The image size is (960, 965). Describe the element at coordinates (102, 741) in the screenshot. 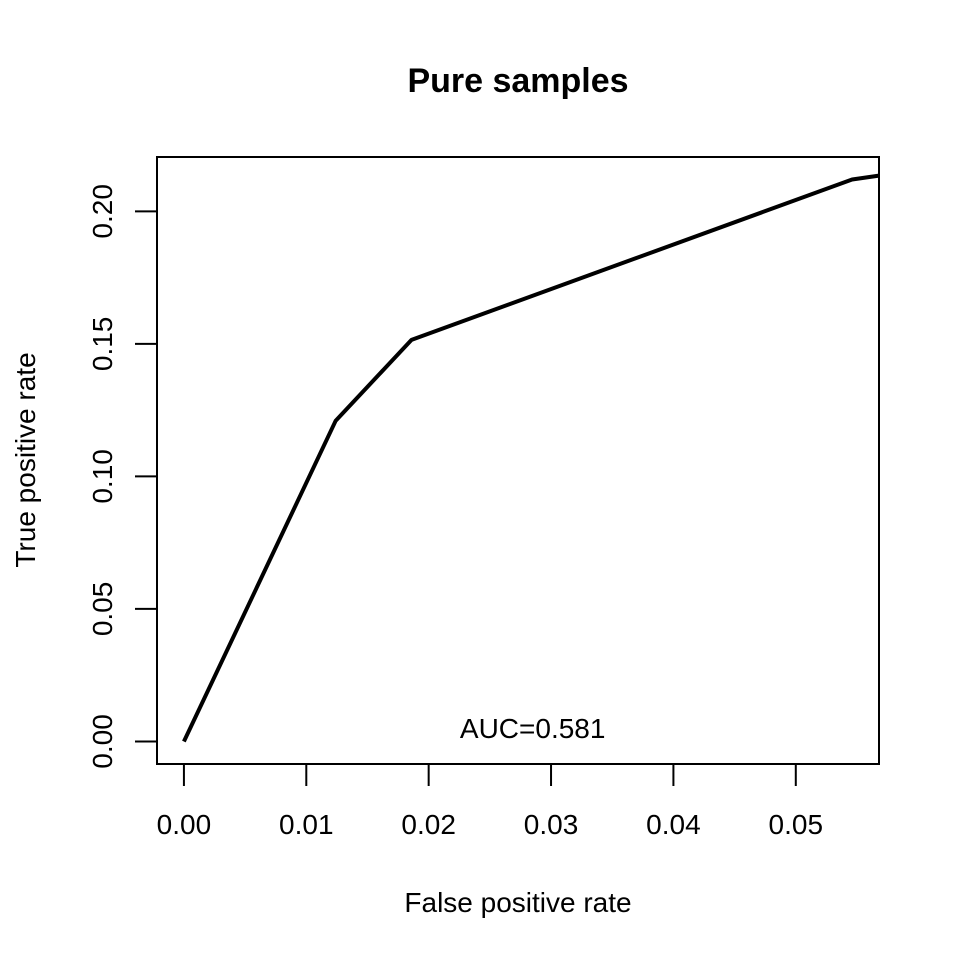

I see `y-tick-label: 0.00` at that location.